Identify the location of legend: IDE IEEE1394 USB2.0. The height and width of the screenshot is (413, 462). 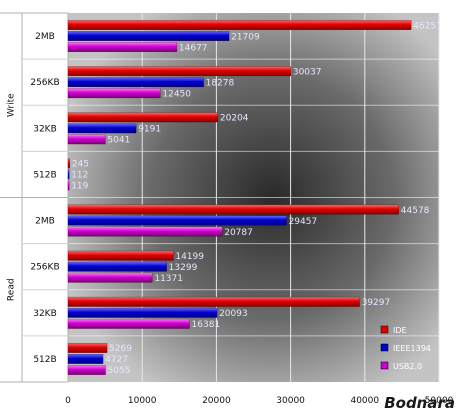
(405, 348).